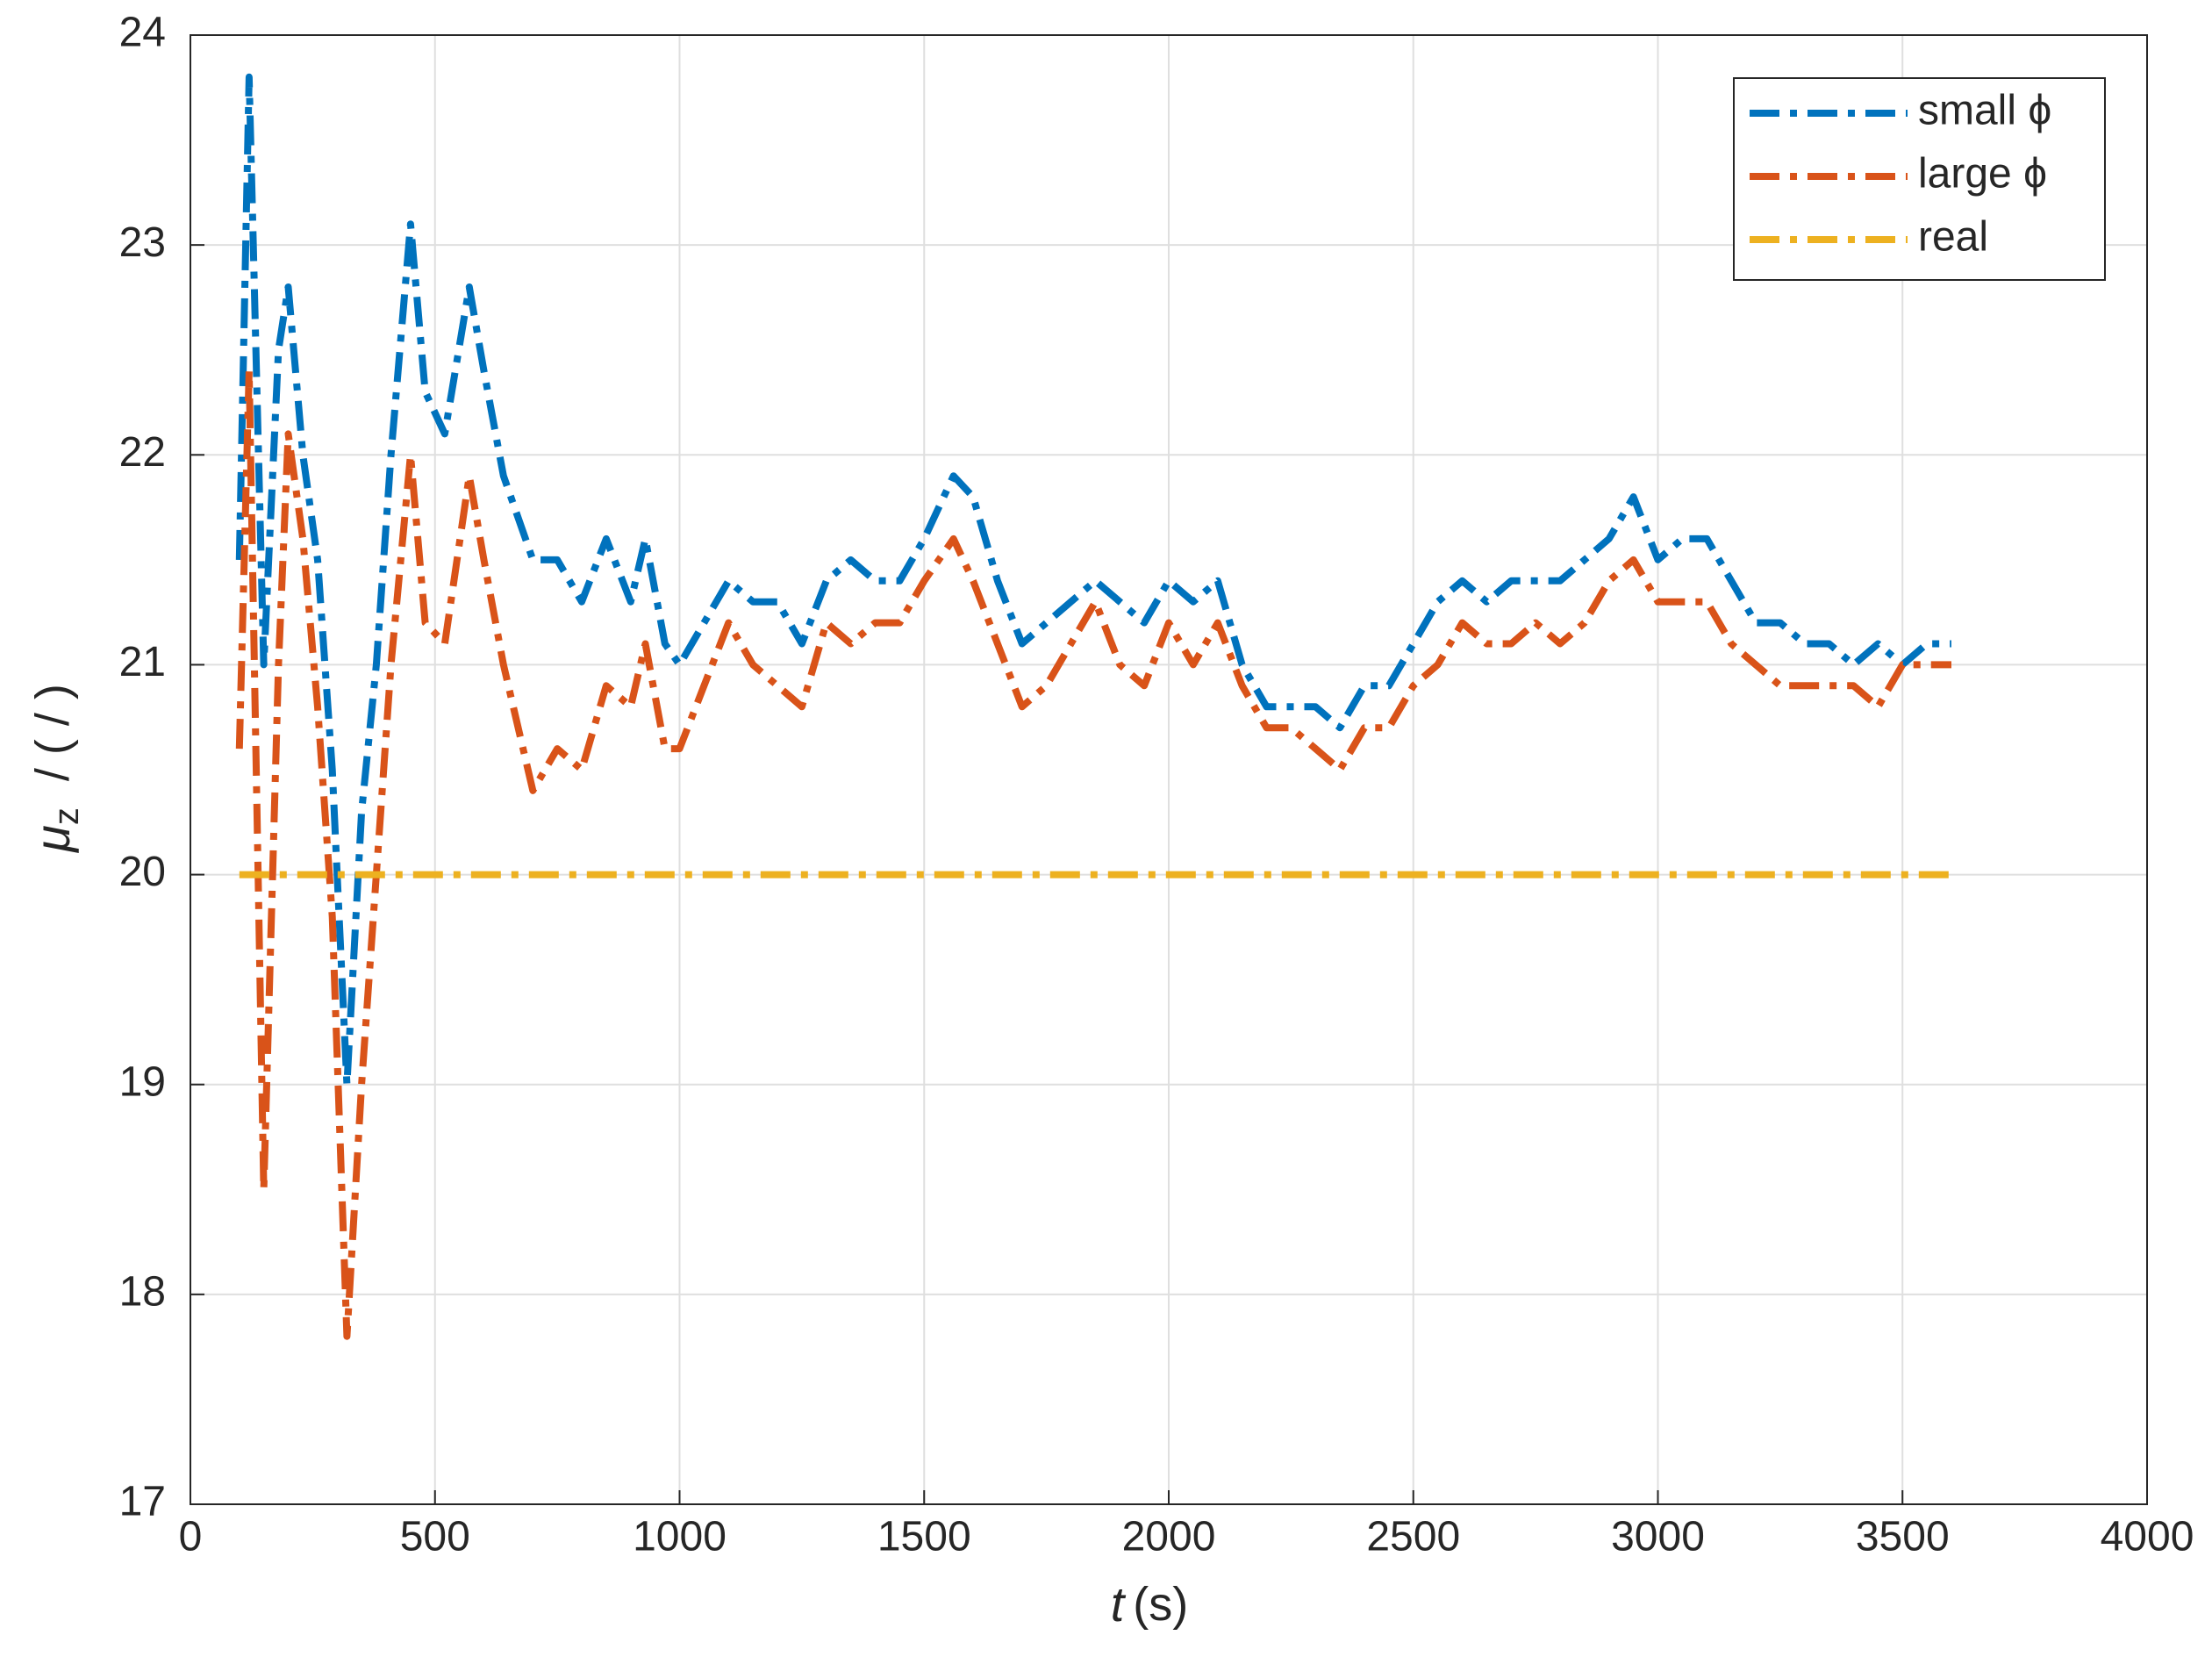 This screenshot has width=2212, height=1664. I want to click on legend-label: real, so click(1953, 238).